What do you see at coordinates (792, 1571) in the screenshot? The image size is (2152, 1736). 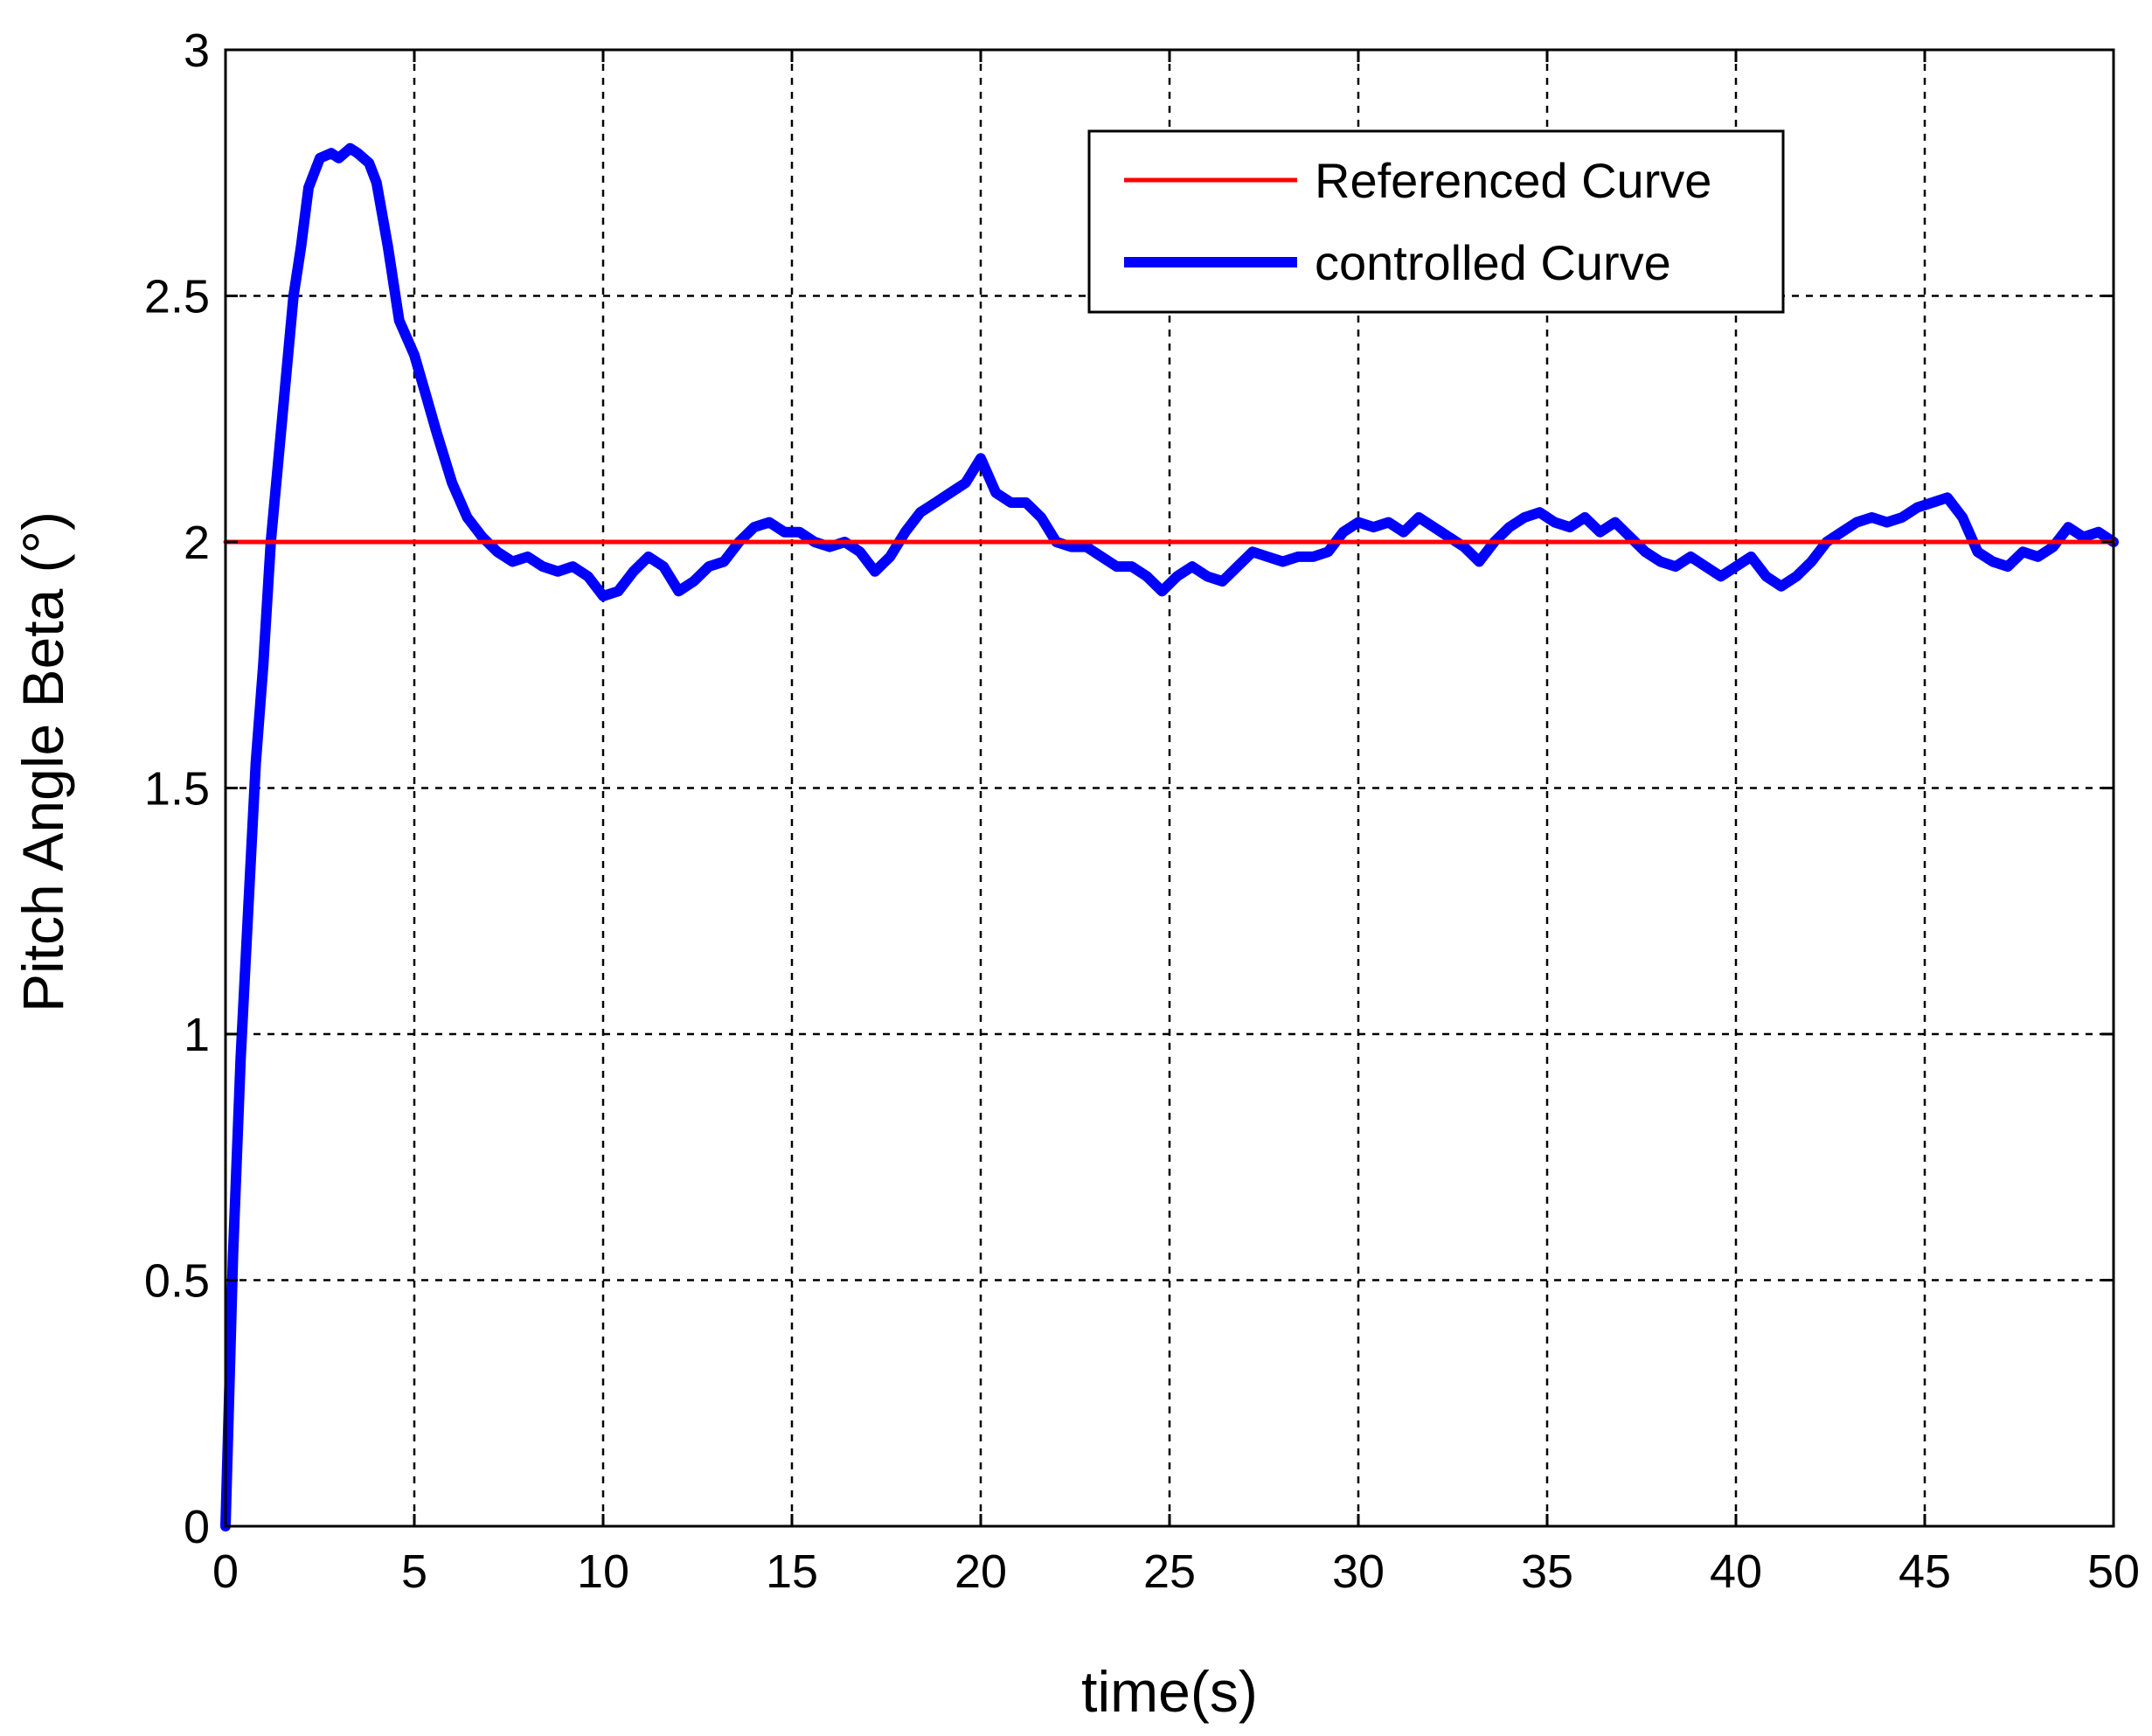 I see `x-tick-label: 15` at bounding box center [792, 1571].